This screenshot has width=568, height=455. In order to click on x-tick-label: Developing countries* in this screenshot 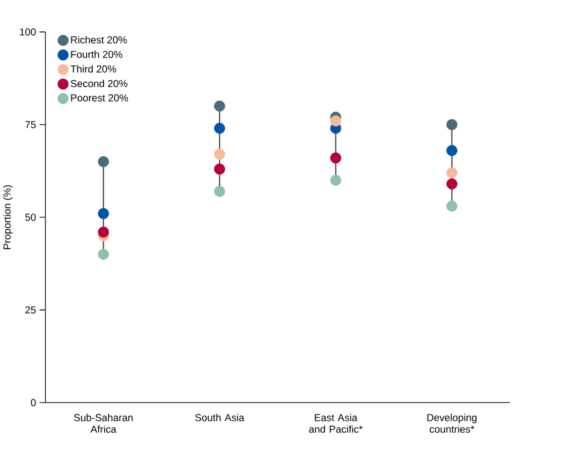, I will do `click(452, 423)`.